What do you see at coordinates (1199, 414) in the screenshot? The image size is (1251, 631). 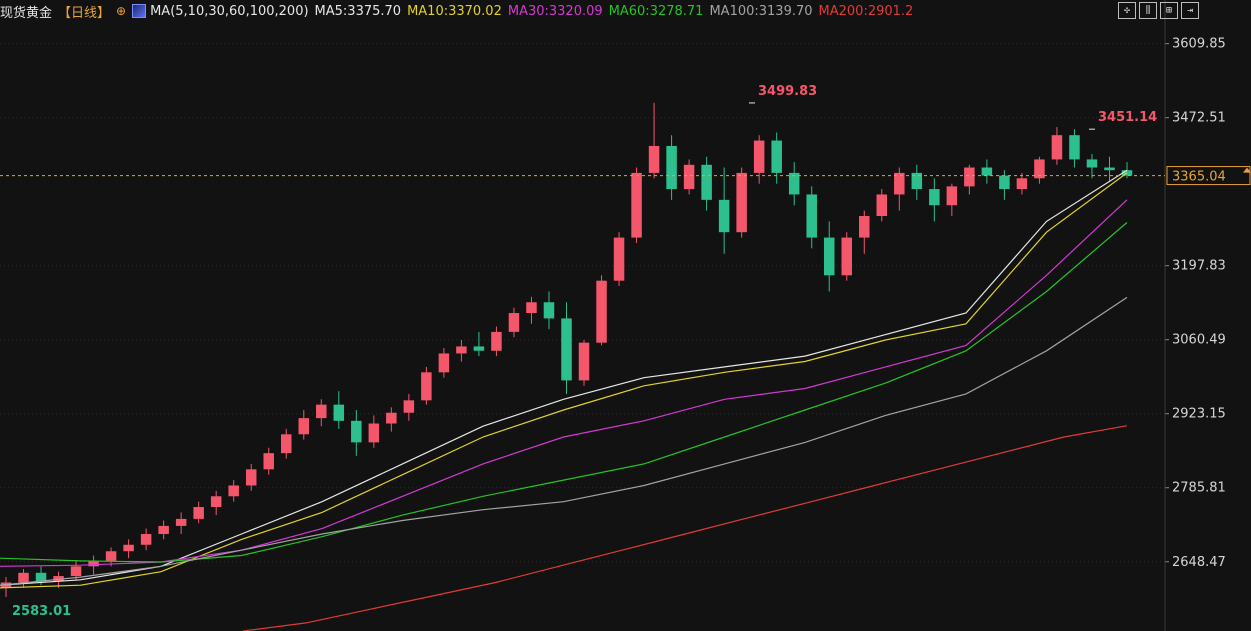 I see `y-tick-label: 2923.15` at bounding box center [1199, 414].